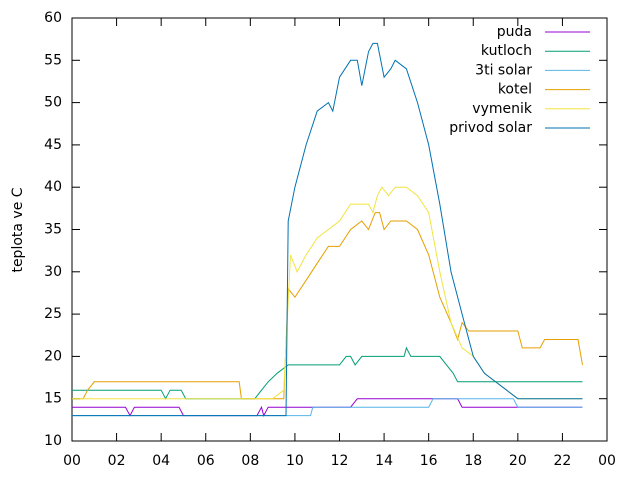 The width and height of the screenshot is (640, 480). Describe the element at coordinates (503, 70) in the screenshot. I see `legend-label: 3ti solar` at that location.